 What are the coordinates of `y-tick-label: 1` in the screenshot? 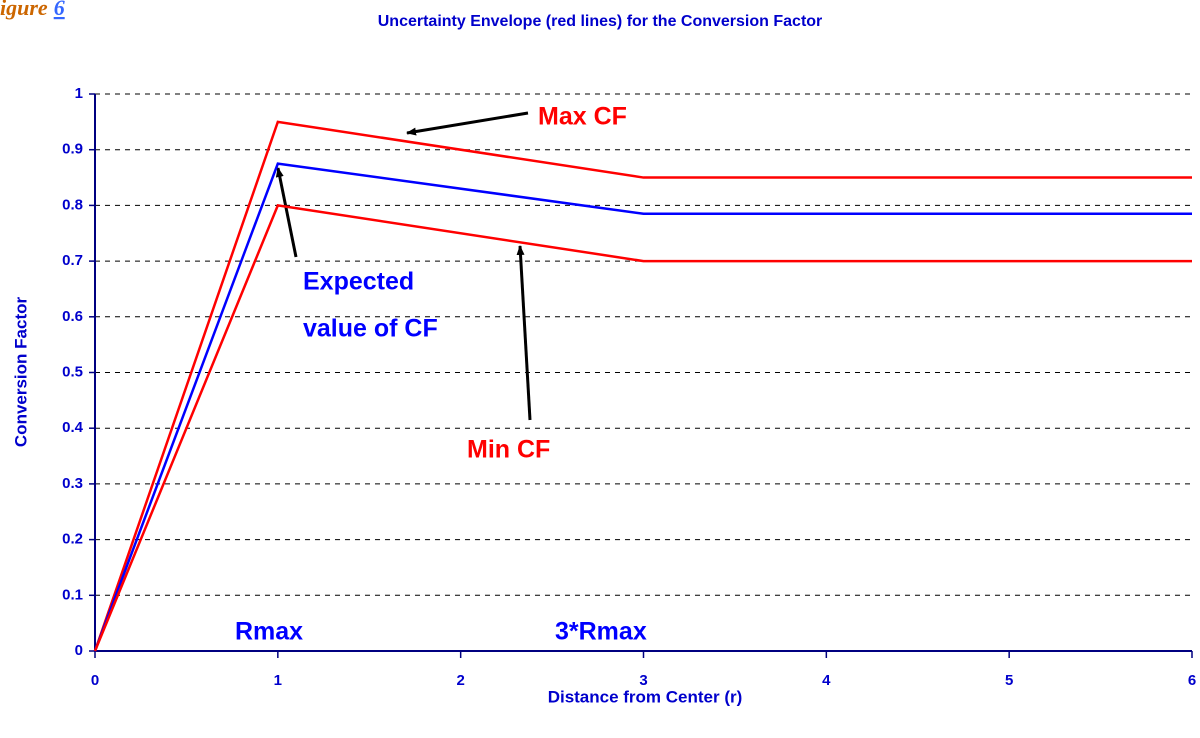 It's located at (79, 93).